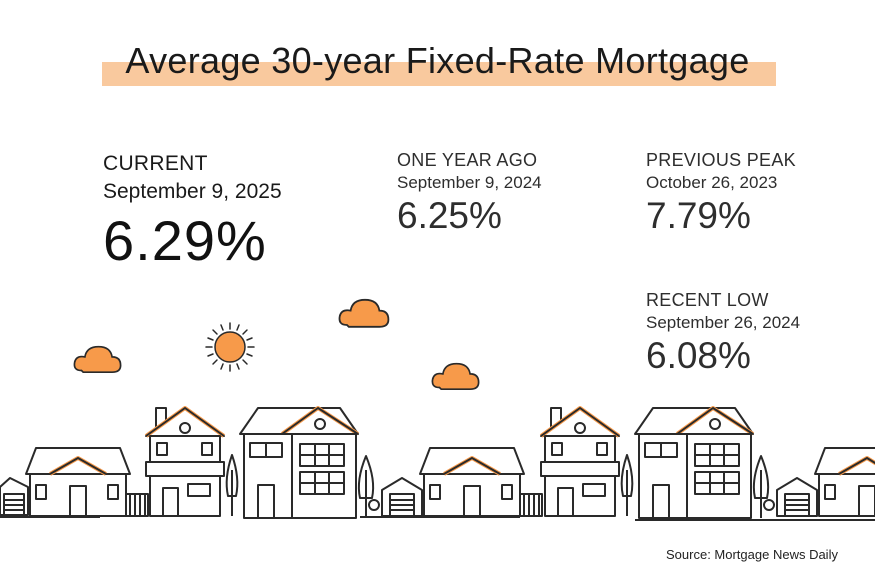 The width and height of the screenshot is (875, 583). Describe the element at coordinates (698, 355) in the screenshot. I see `stat-recent-low-value: 6.08%` at that location.